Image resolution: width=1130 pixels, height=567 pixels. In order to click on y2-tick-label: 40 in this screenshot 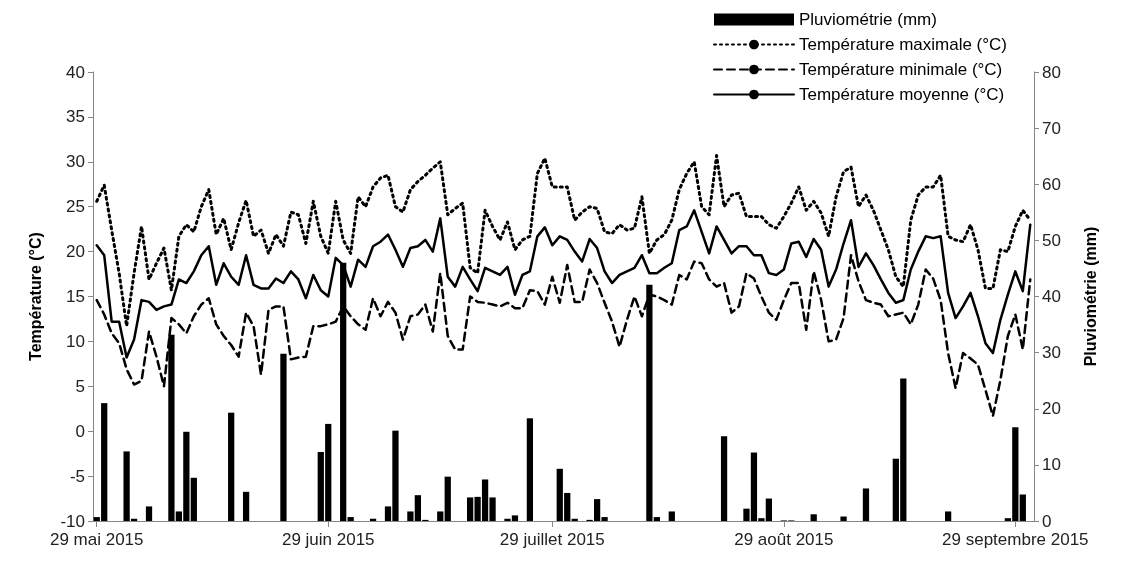, I will do `click(1051, 296)`.